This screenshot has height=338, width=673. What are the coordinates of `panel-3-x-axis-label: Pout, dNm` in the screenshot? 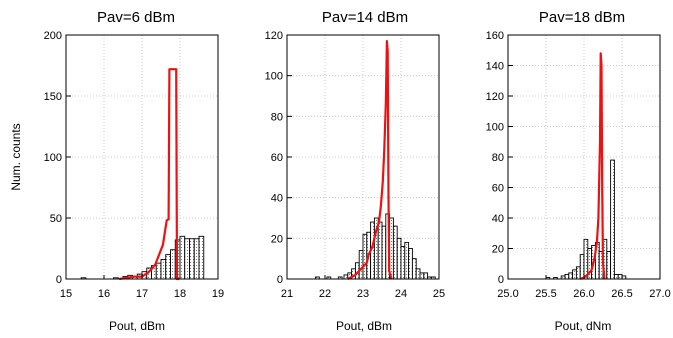 It's located at (583, 326).